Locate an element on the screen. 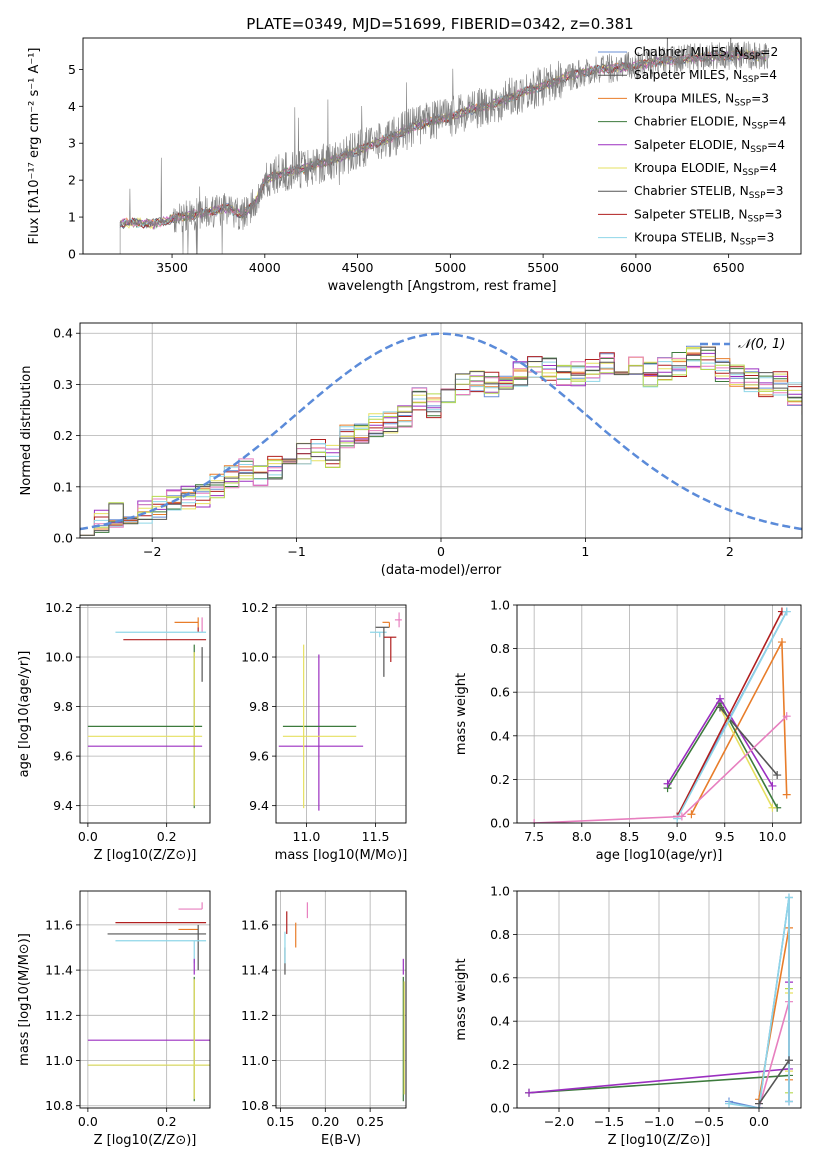 The width and height of the screenshot is (819, 1170). x-tick-label: 4000 is located at coordinates (265, 267).